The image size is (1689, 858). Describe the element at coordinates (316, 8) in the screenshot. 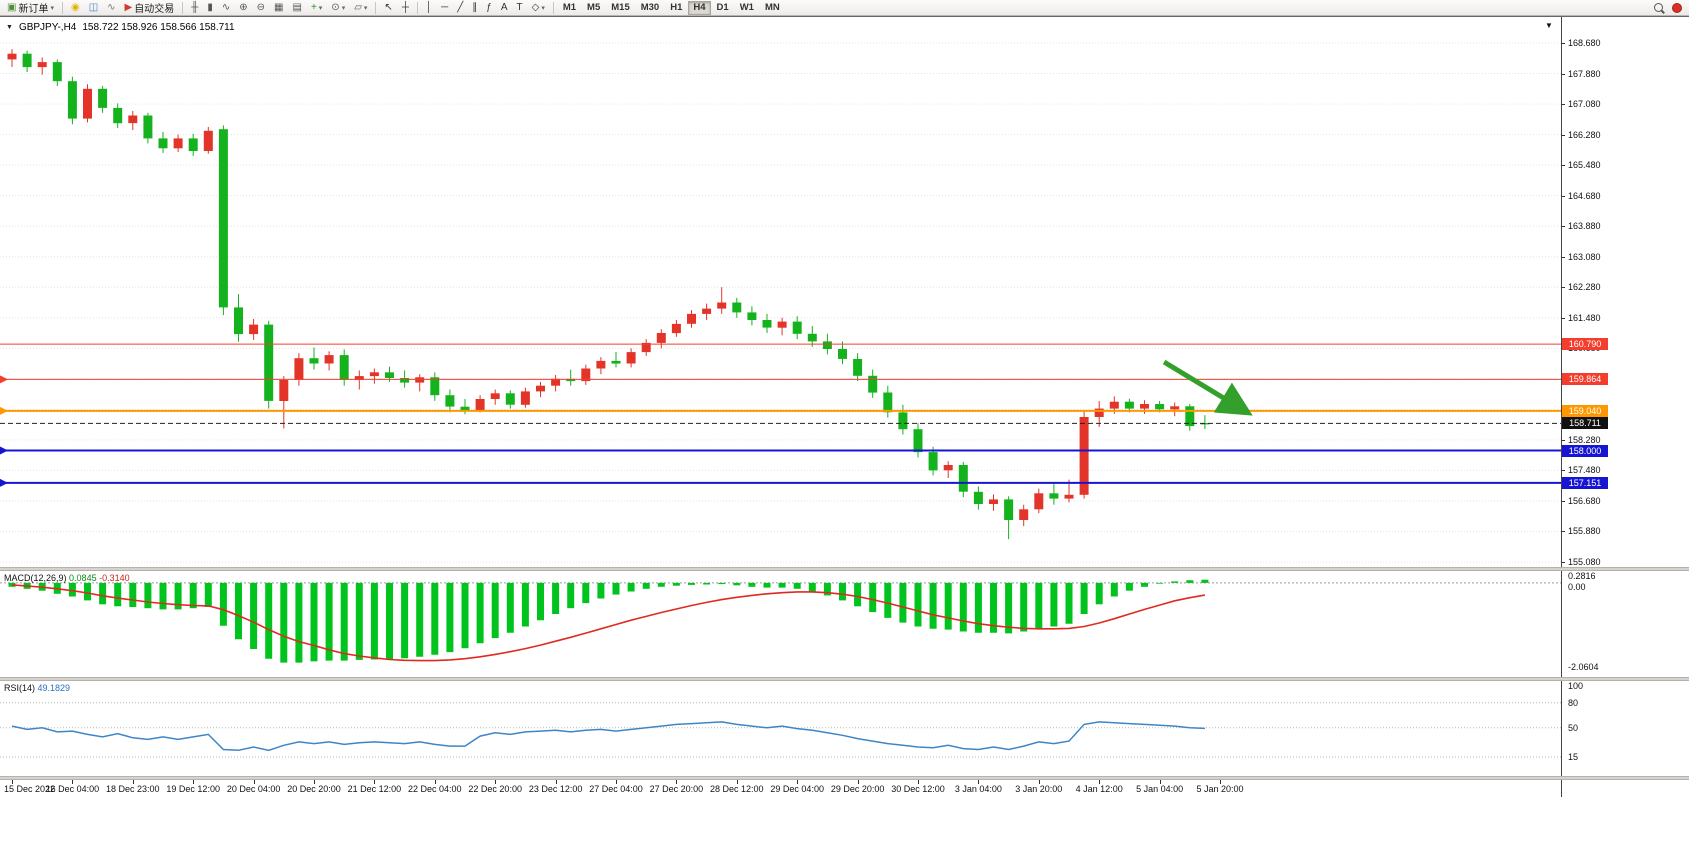

I see `indicators-button: + ▾` at that location.